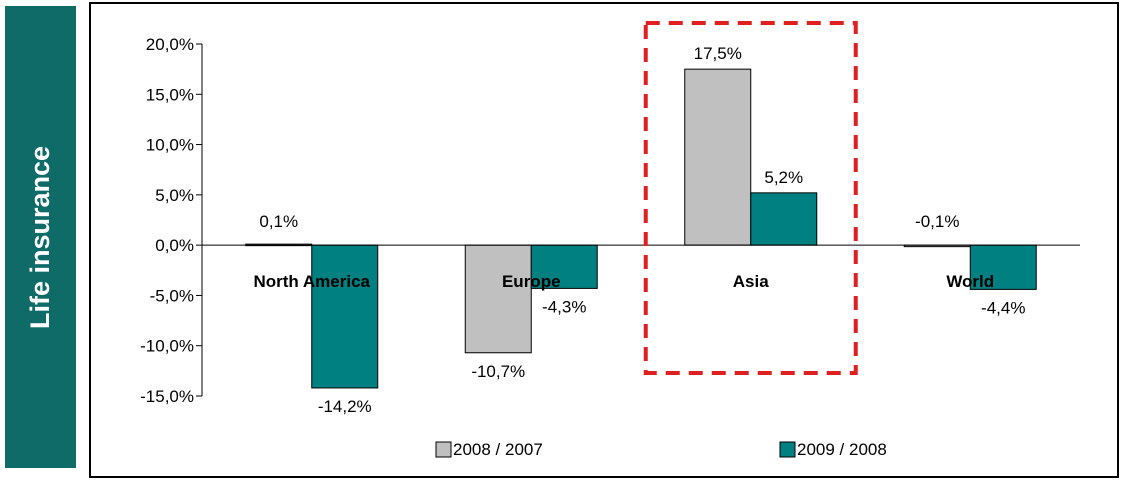  Describe the element at coordinates (970, 281) in the screenshot. I see `category-label: World` at that location.